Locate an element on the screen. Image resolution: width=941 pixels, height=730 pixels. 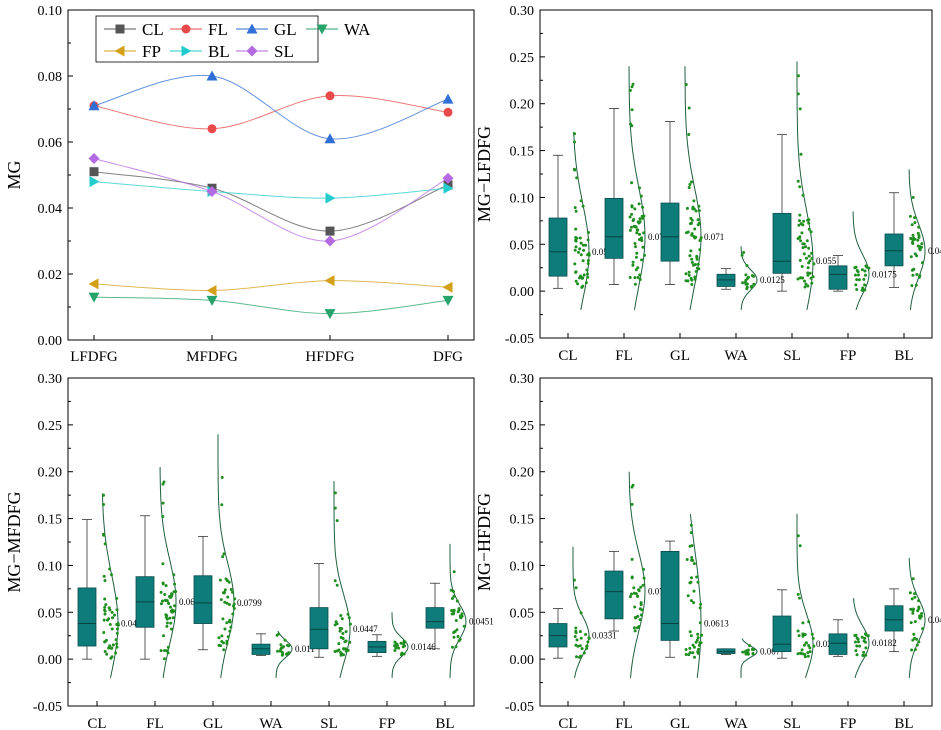
x-tick-label: WA is located at coordinates (735, 356).